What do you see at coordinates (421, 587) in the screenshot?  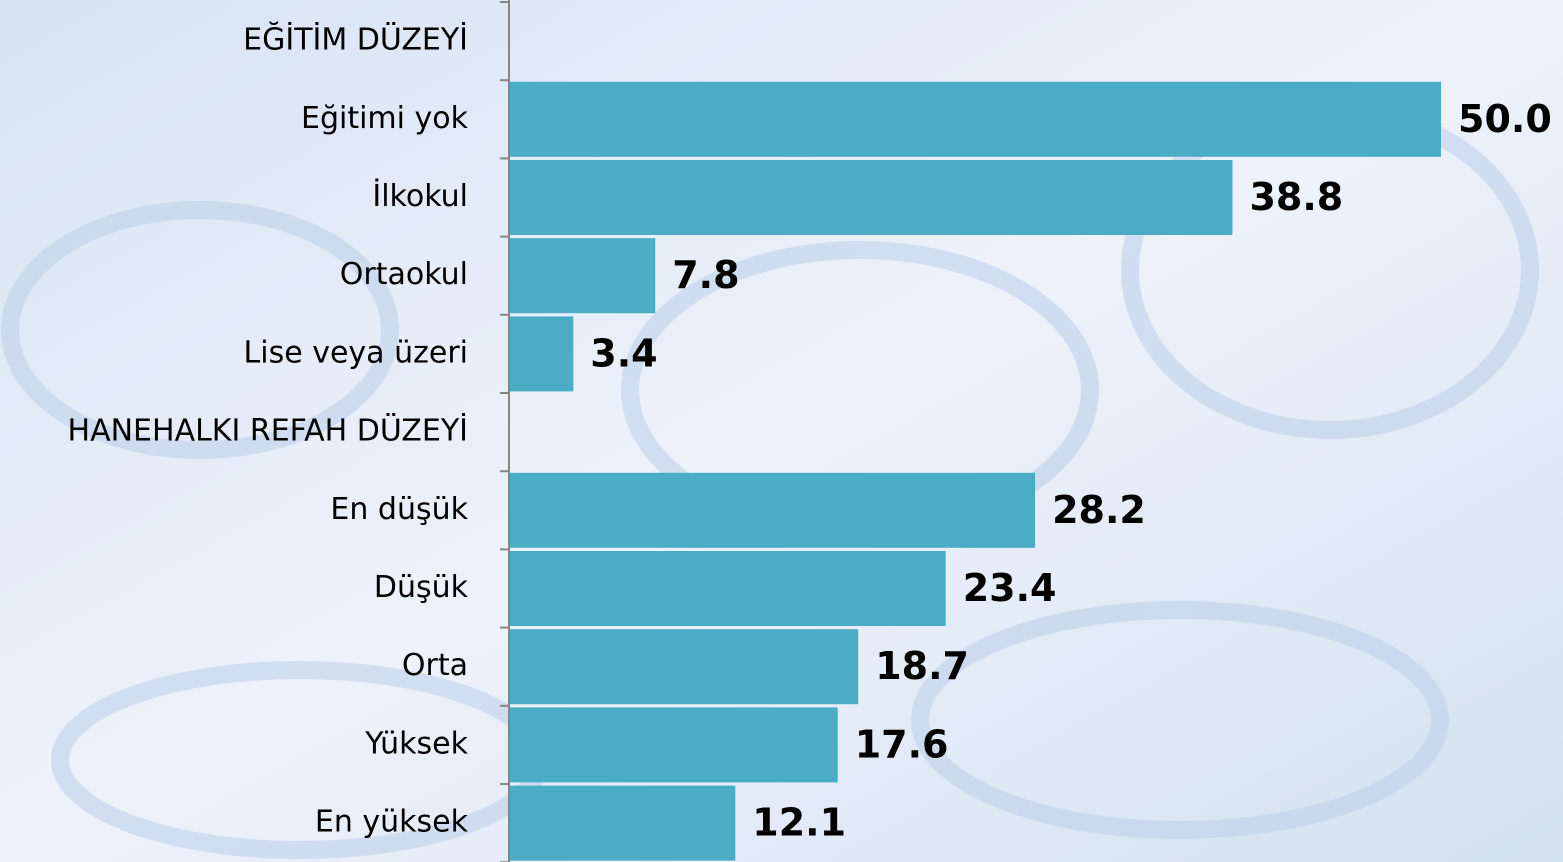 I see `category-label: Düşük` at bounding box center [421, 587].